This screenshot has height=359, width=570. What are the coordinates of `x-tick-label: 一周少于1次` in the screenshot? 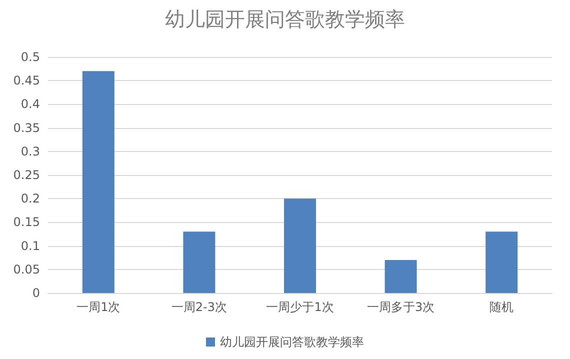 It's located at (300, 307).